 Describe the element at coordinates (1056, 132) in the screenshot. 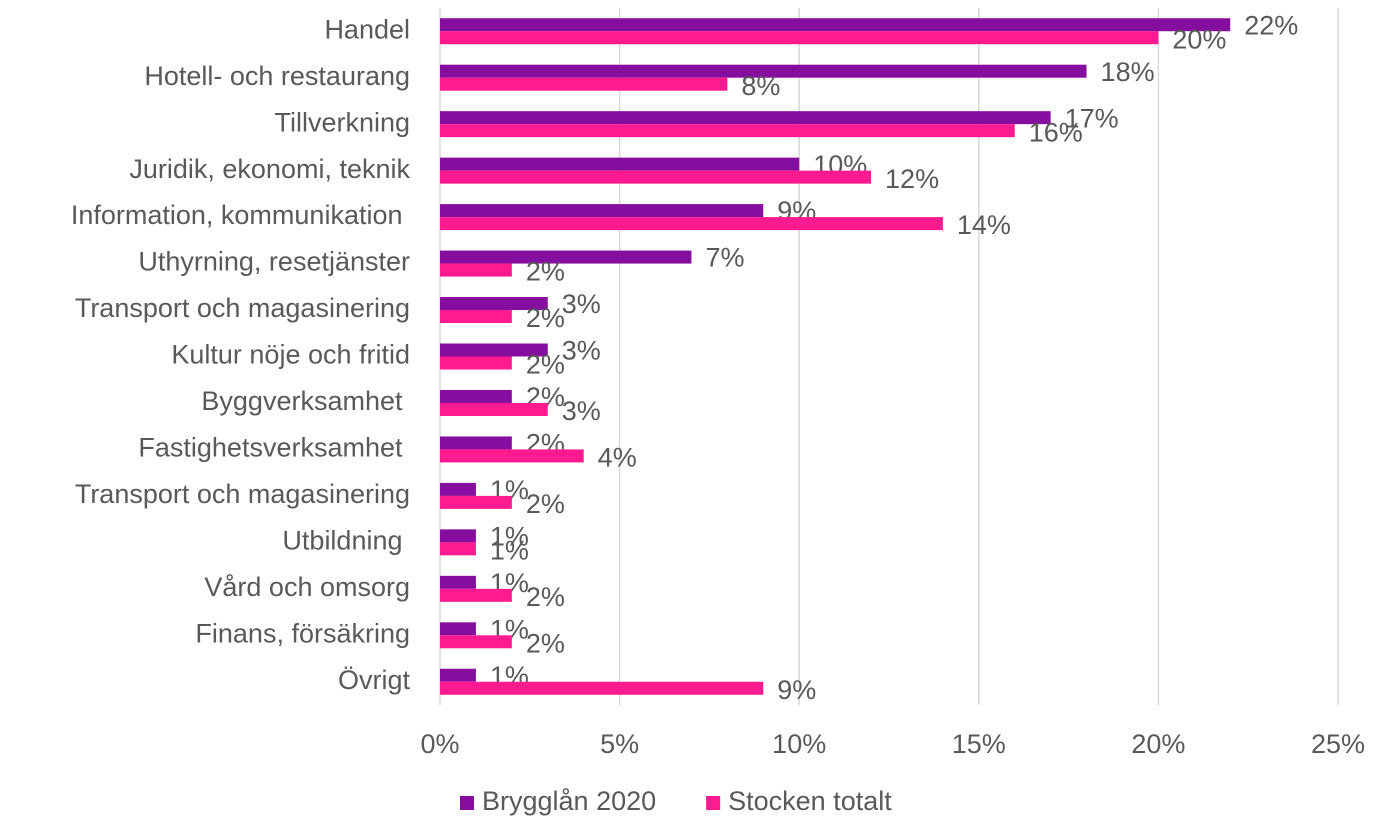

I see `data-label: 16%` at that location.